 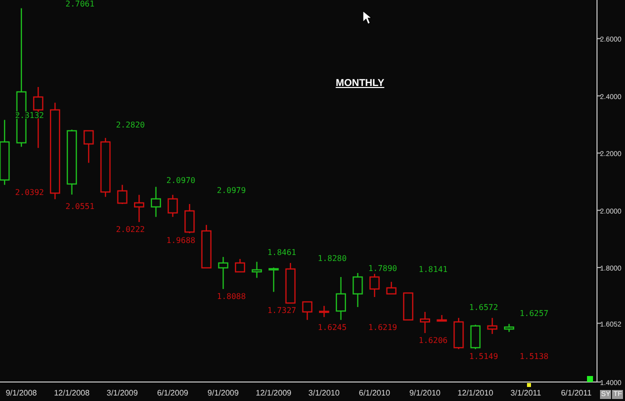 I want to click on x-tick-label: 3/1/2011, so click(x=526, y=393).